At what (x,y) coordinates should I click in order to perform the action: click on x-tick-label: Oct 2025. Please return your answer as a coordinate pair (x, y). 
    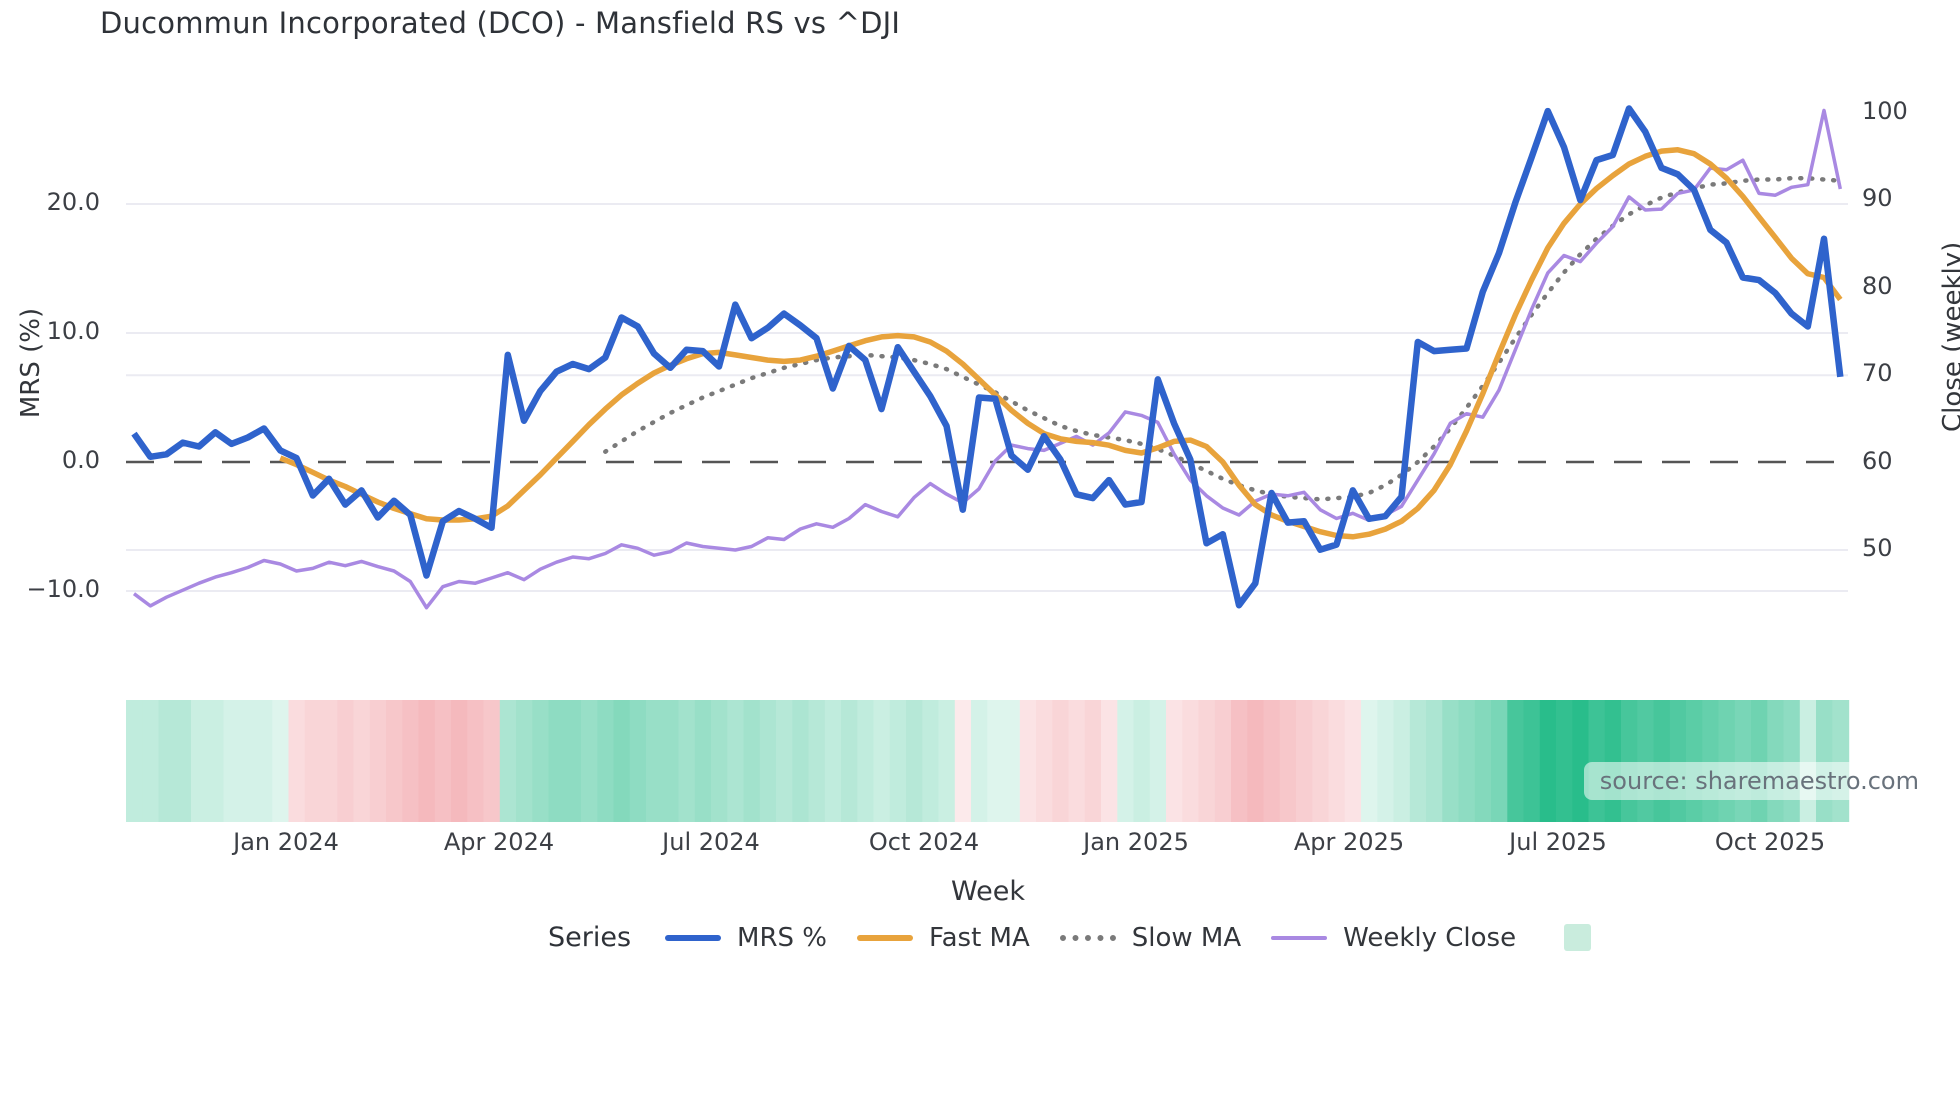
    Looking at the image, I should click on (1770, 842).